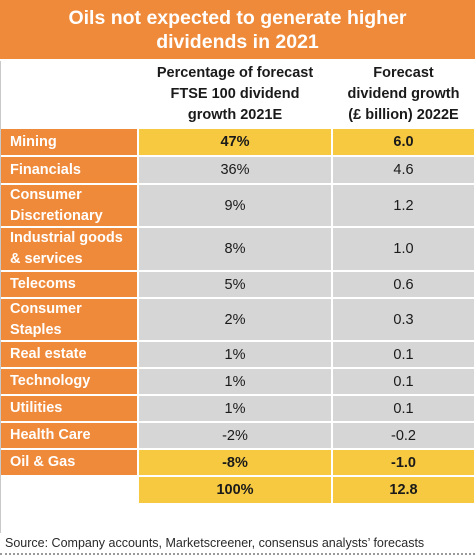 This screenshot has height=555, width=475. Describe the element at coordinates (70, 143) in the screenshot. I see `row-label: Mining` at that location.